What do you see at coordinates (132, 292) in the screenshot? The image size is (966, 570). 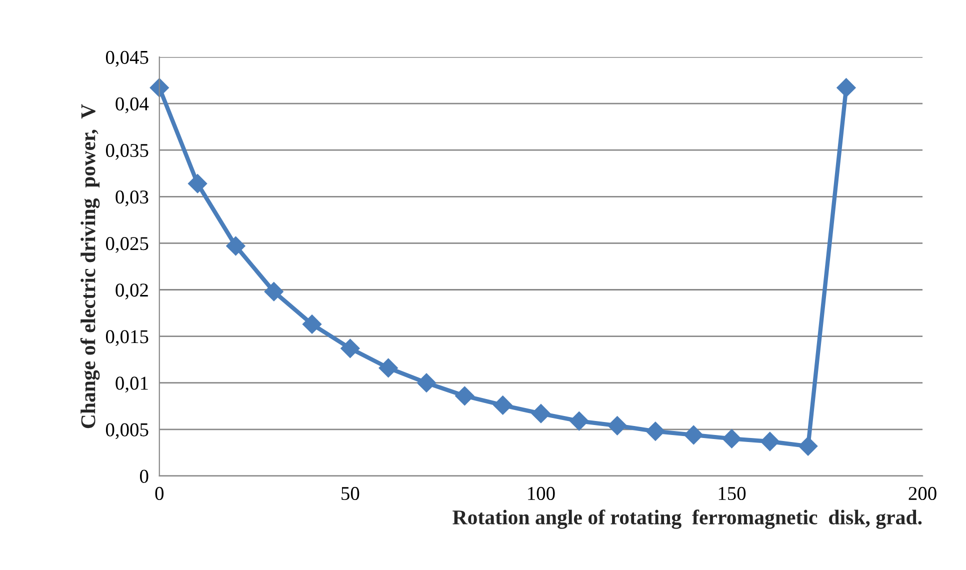 I see `y-tick-label: 0,02` at bounding box center [132, 292].